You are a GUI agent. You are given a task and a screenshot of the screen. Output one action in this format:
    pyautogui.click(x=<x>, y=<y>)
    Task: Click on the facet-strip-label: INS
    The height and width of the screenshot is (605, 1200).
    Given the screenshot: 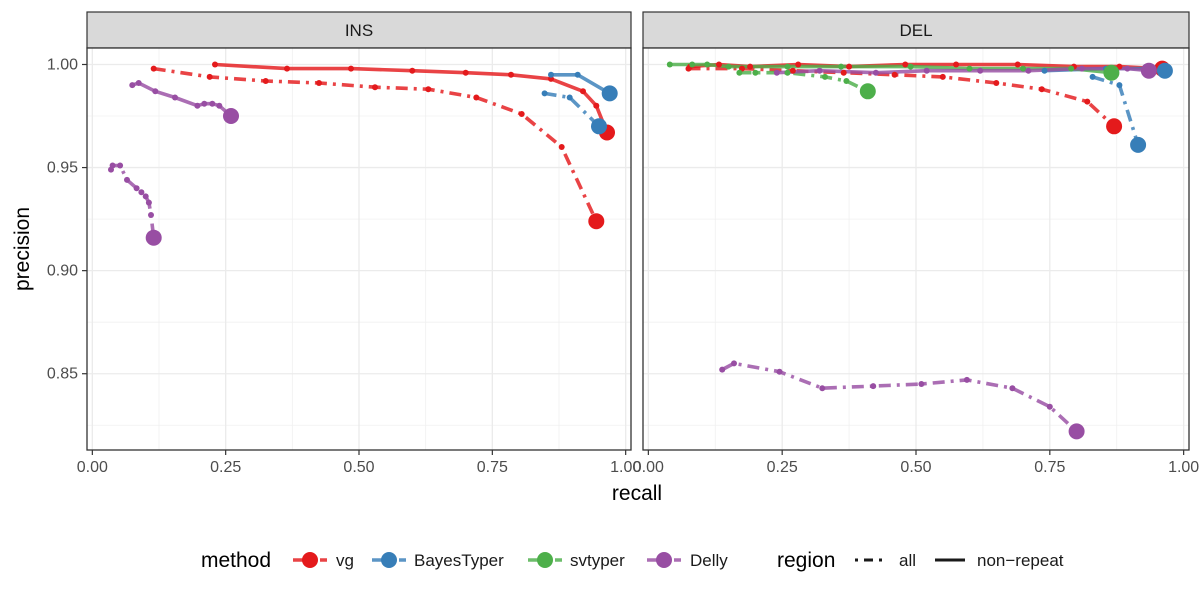 What is the action you would take?
    pyautogui.click(x=359, y=30)
    